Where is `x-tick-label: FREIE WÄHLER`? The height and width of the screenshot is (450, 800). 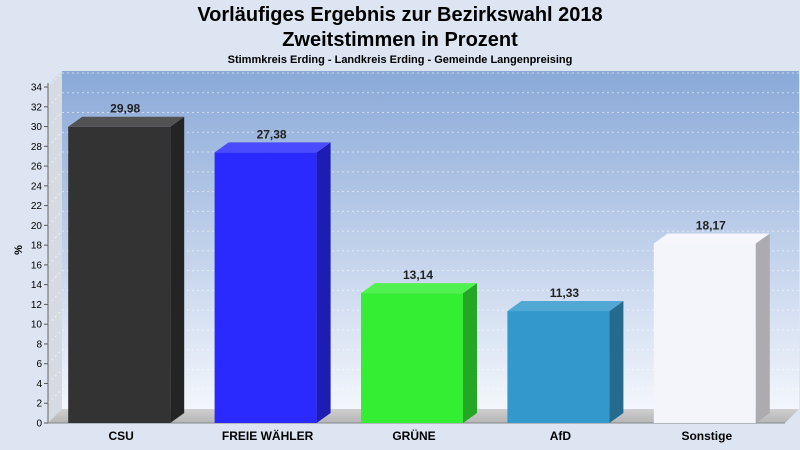
x-tick-label: FREIE WÄHLER is located at coordinates (268, 435).